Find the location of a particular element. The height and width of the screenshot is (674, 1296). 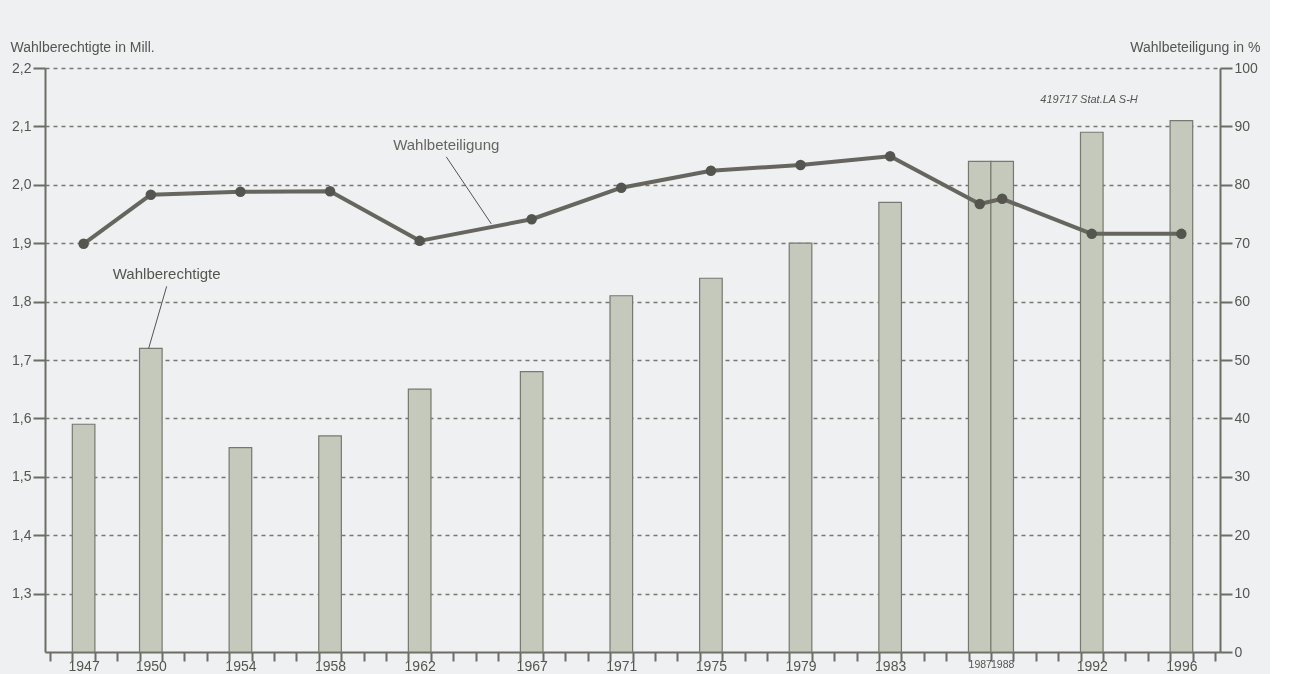

y2-tick-label: 100 is located at coordinates (1246, 67).